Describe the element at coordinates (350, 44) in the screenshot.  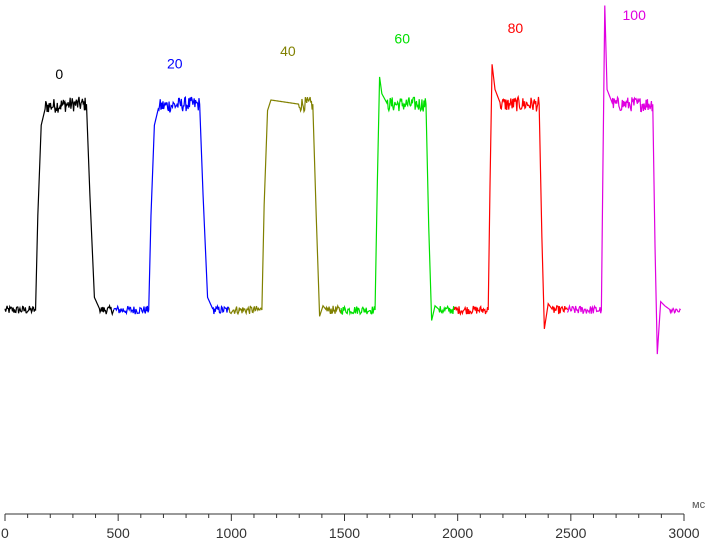
I see `series-label-layer: 0 20 40 60 80 100` at that location.